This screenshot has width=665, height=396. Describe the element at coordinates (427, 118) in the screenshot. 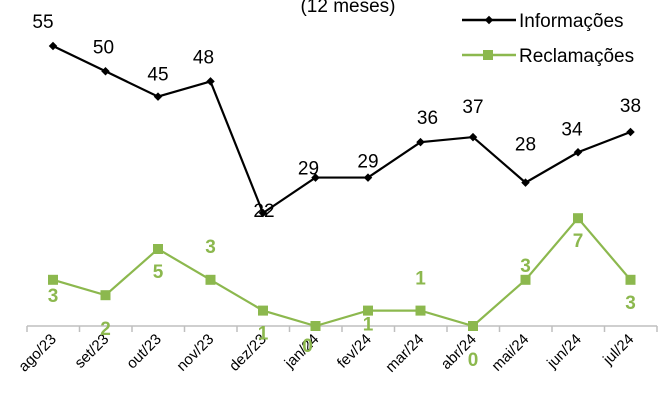

I see `data-label-informacoes: 36` at that location.